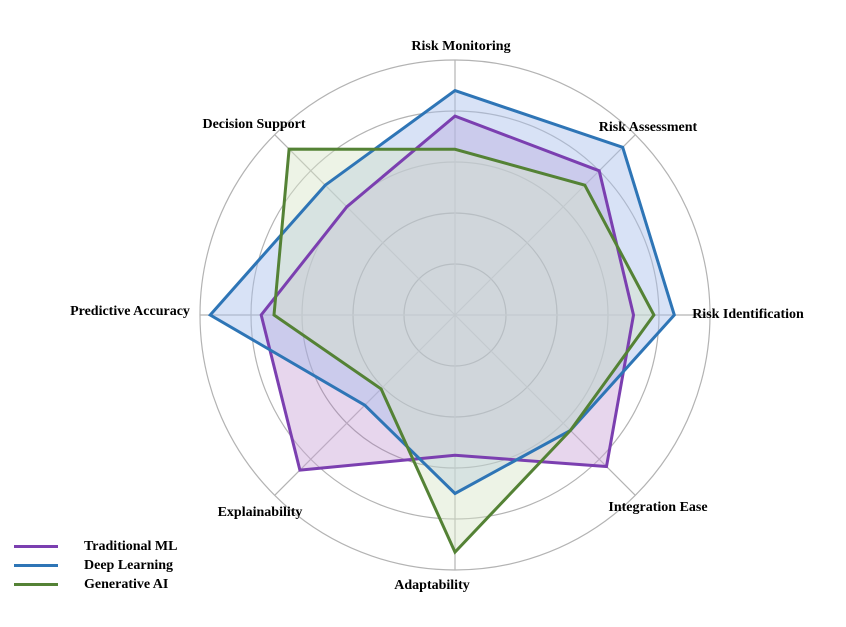 The height and width of the screenshot is (627, 846). I want to click on legend-item-deep-learning: Deep Learning, so click(95, 565).